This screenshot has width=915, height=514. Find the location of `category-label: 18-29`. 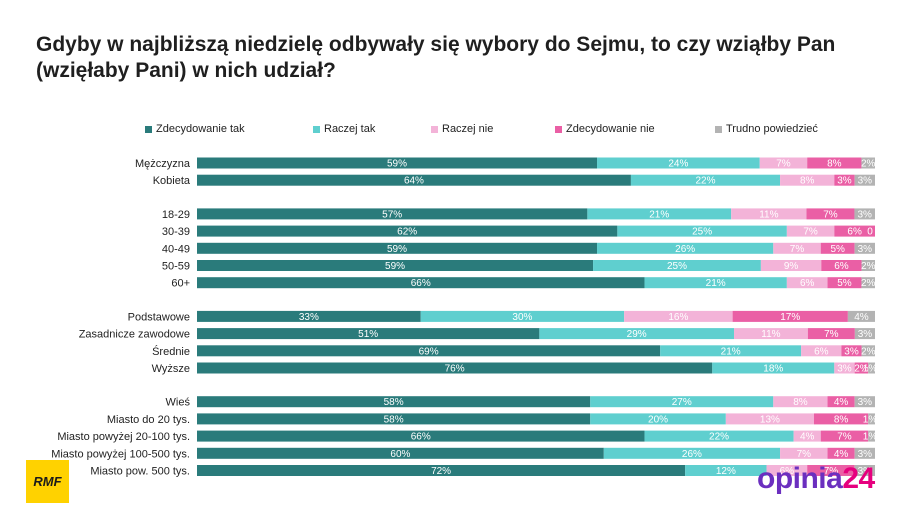

category-label: 18-29 is located at coordinates (176, 215).